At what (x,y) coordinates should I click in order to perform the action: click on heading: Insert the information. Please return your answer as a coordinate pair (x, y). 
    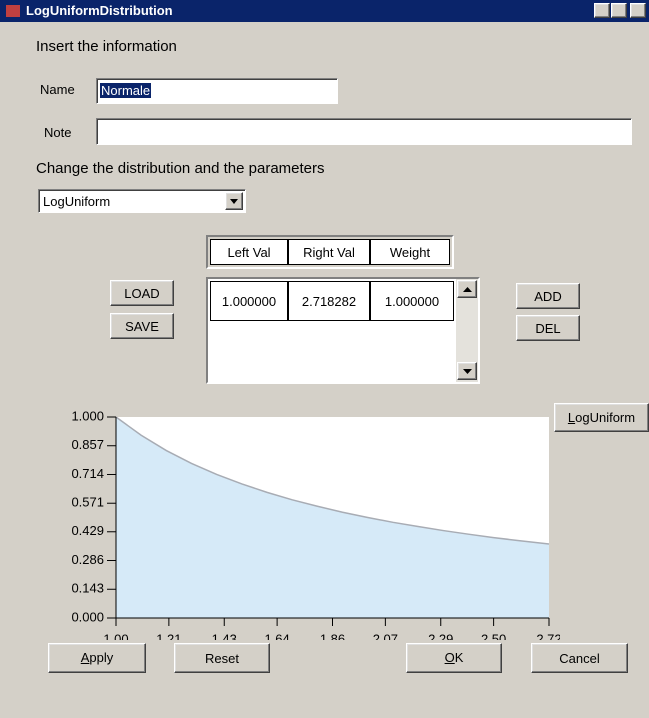
    Looking at the image, I should click on (106, 46).